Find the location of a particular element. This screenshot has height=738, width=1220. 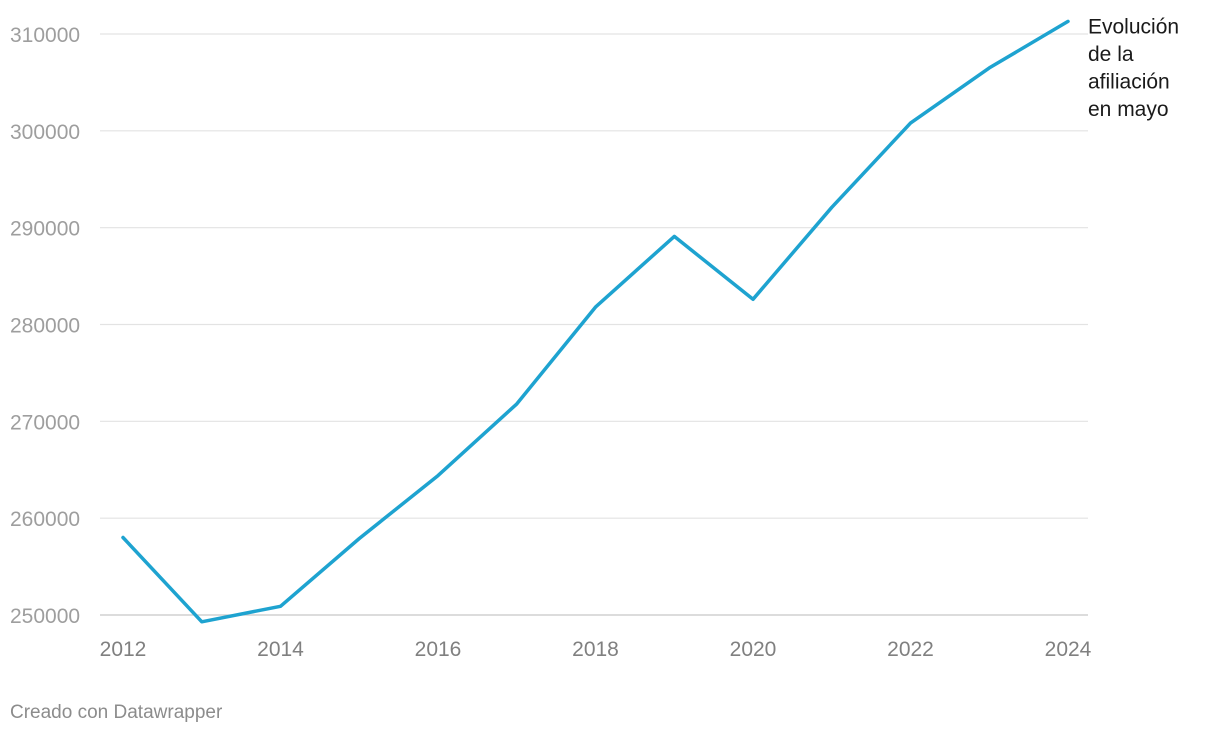

y-tick-label: 270000 is located at coordinates (45, 422).